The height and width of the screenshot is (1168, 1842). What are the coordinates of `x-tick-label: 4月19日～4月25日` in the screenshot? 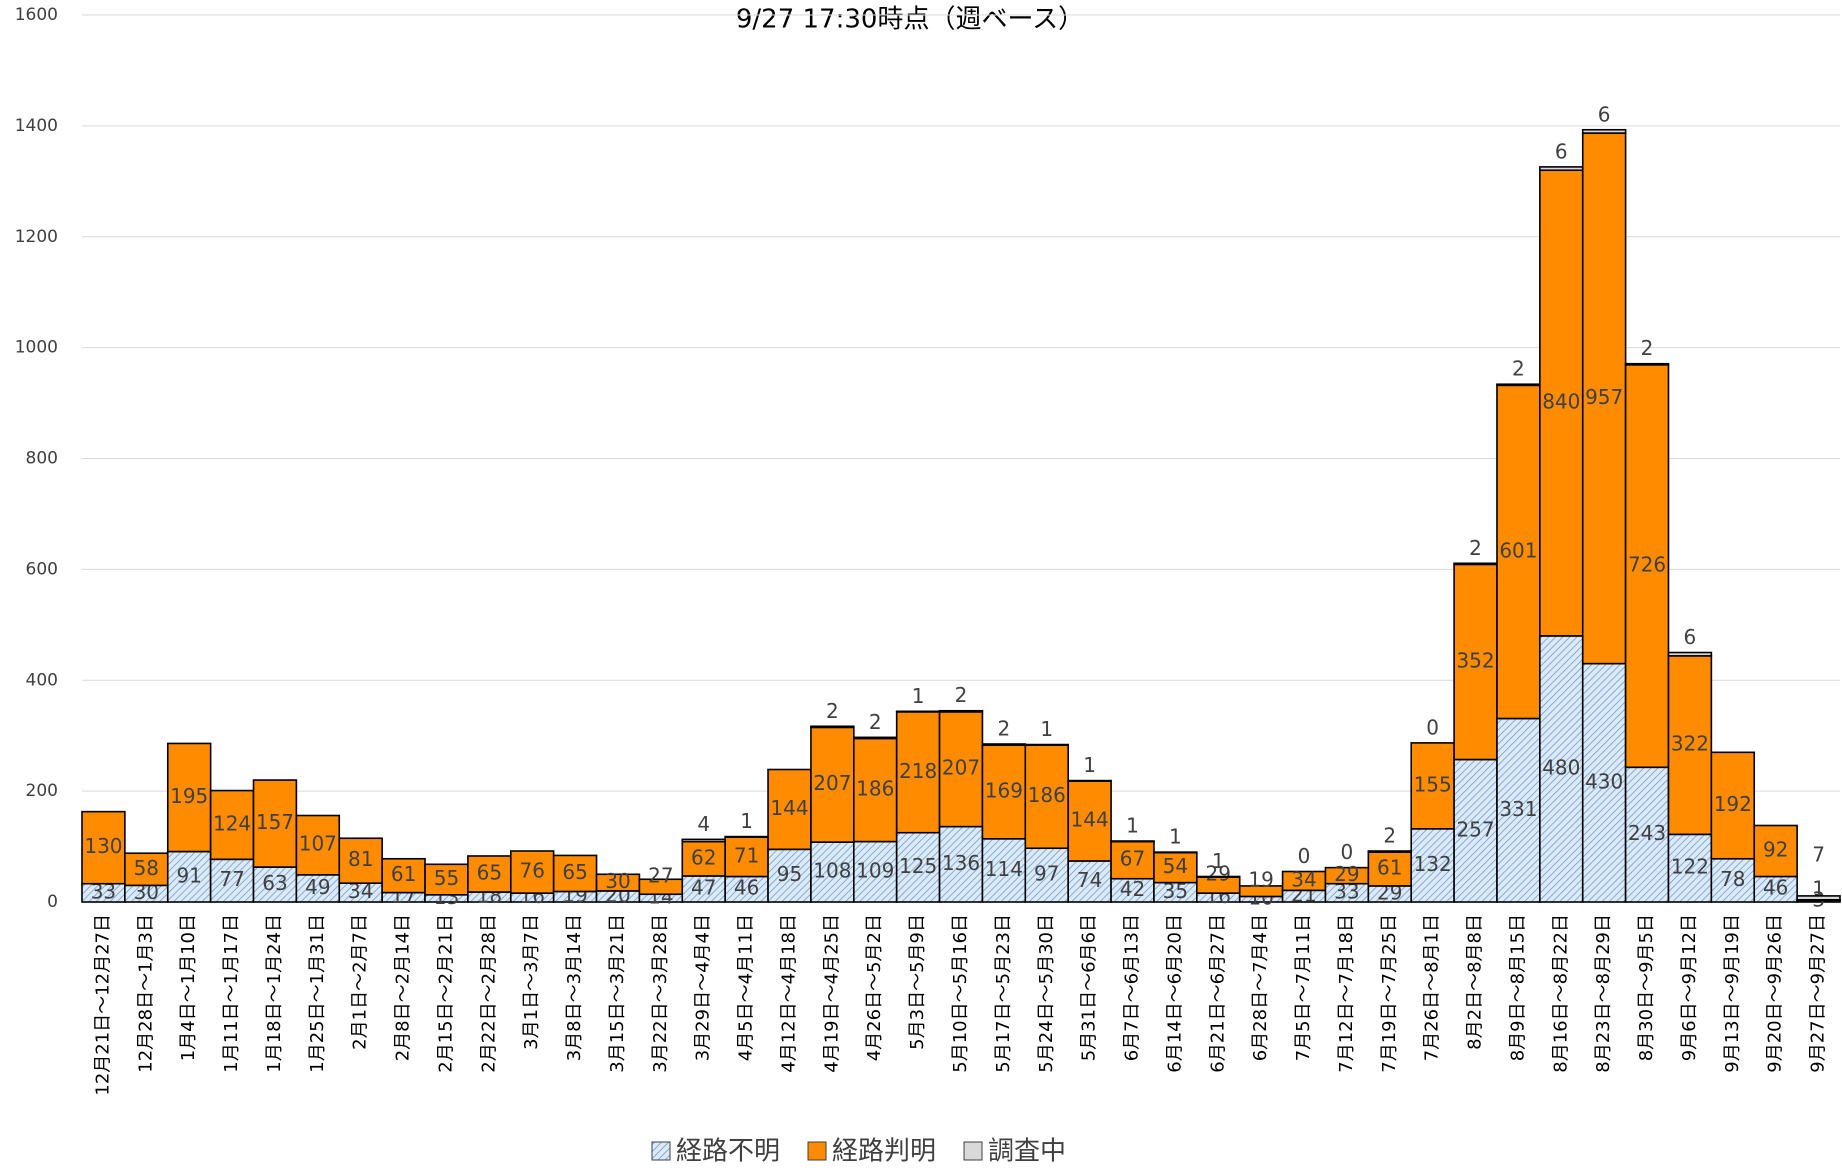 It's located at (831, 993).